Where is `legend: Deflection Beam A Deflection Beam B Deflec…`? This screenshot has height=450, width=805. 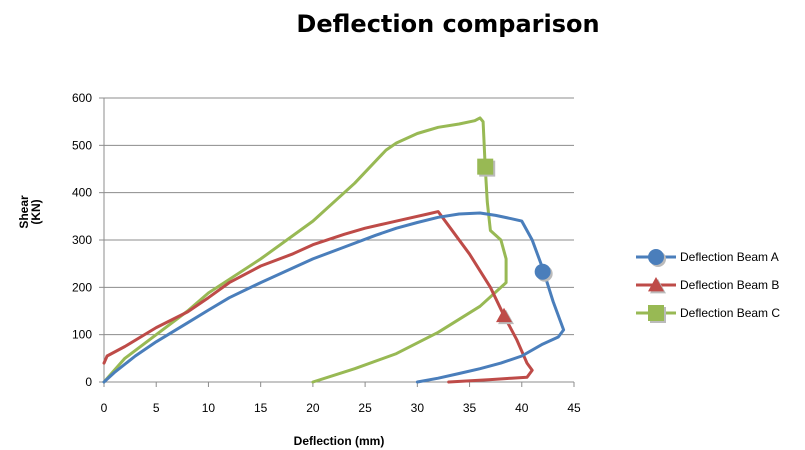 legend: Deflection Beam A Deflection Beam B Deflec… is located at coordinates (708, 286).